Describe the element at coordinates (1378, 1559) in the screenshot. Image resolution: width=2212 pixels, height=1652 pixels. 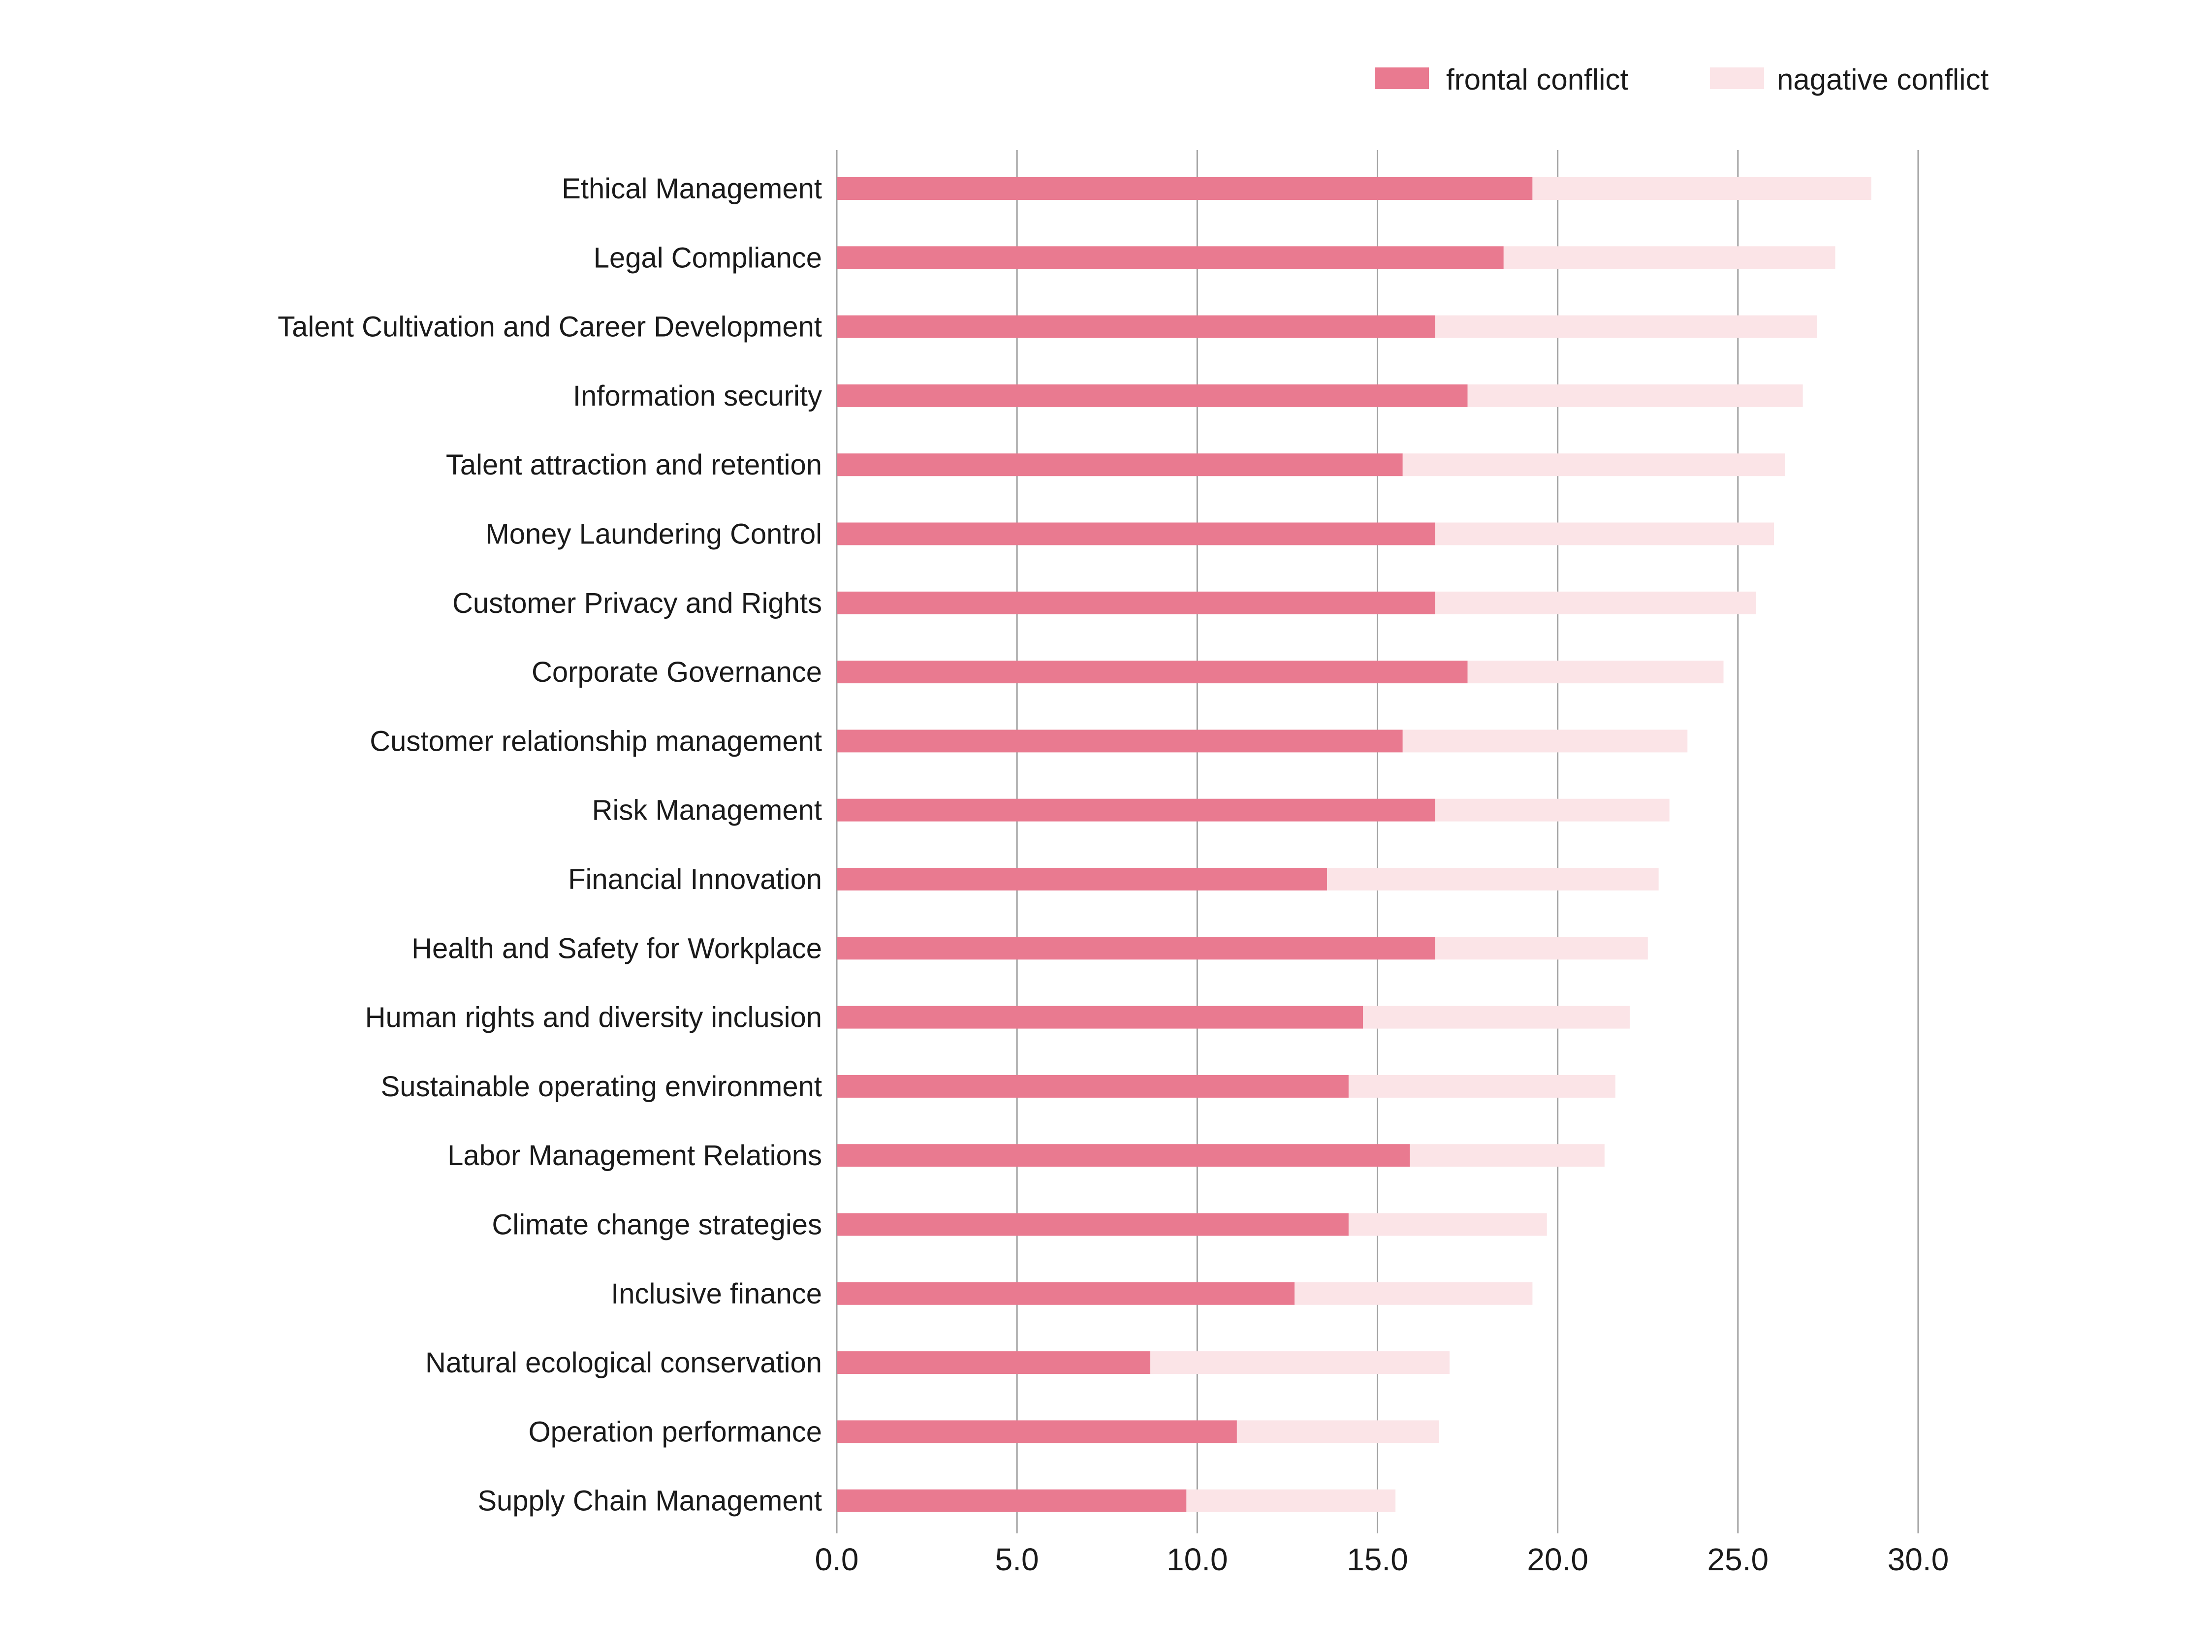
I see `x-tick-label: 15.0` at that location.